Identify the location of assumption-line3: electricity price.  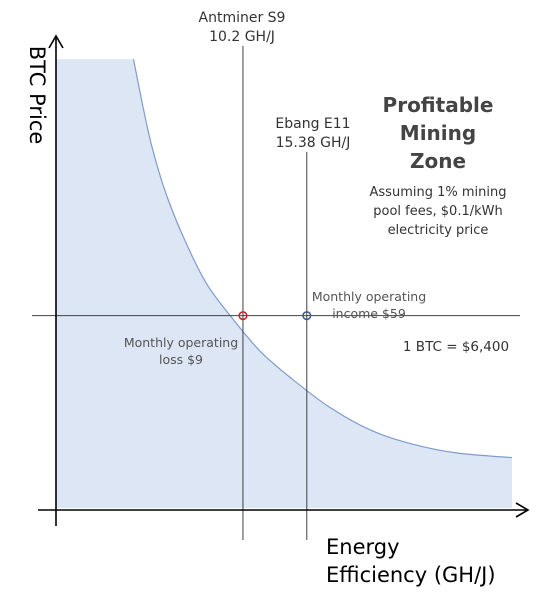
(438, 230).